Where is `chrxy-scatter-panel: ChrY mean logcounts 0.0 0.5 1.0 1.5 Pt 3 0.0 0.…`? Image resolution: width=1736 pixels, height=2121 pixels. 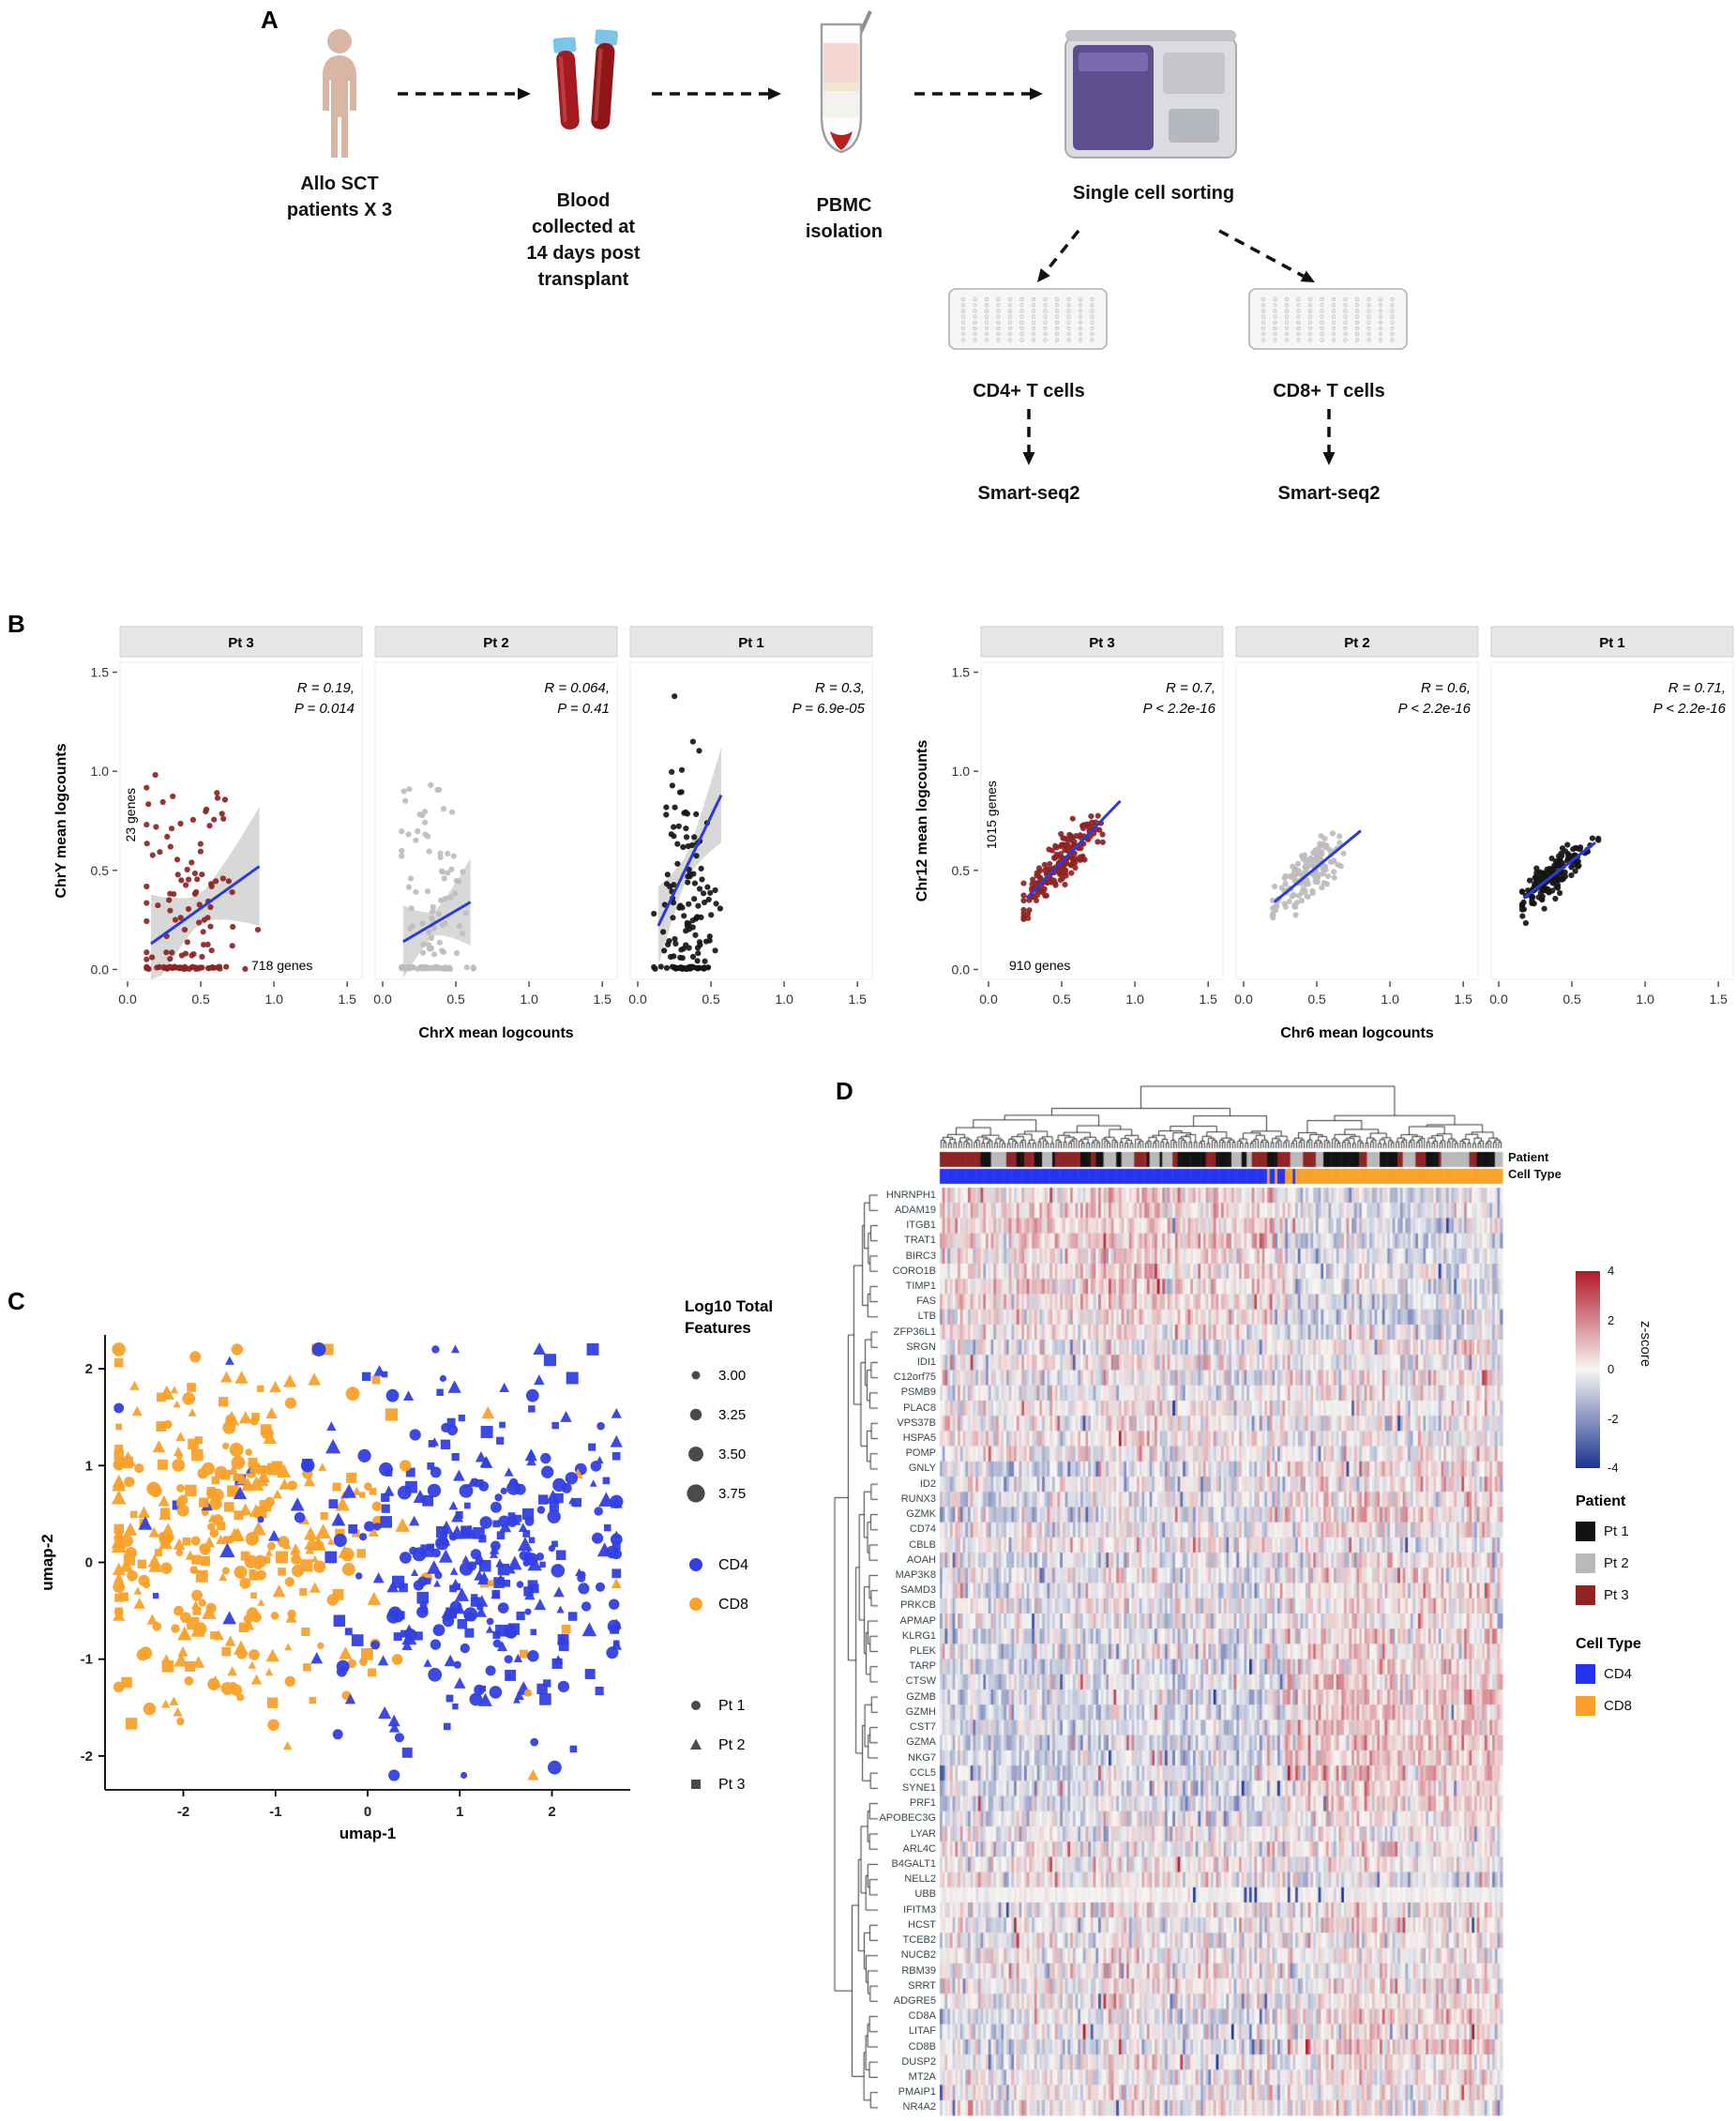
chrxy-scatter-panel: ChrY mean logcounts 0.0 0.5 1.0 1.5 Pt 3 0.0 0.… is located at coordinates (468, 834).